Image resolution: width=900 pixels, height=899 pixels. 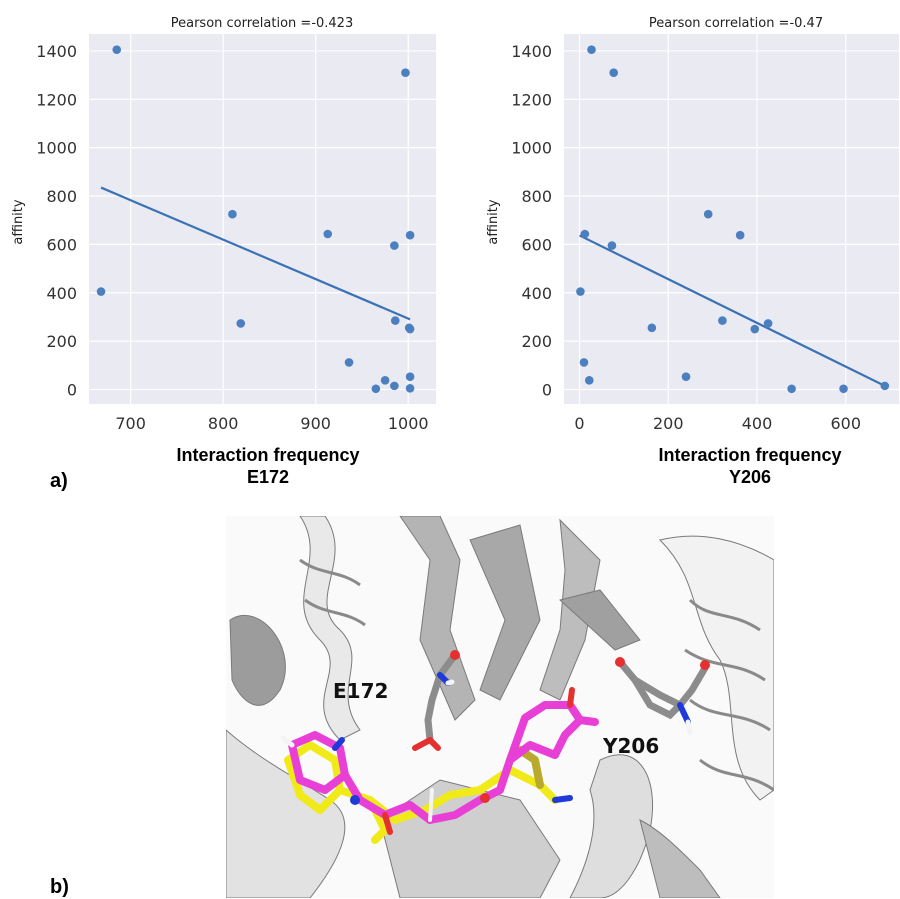 I want to click on x-tick-label-2: 400, so click(x=757, y=423).